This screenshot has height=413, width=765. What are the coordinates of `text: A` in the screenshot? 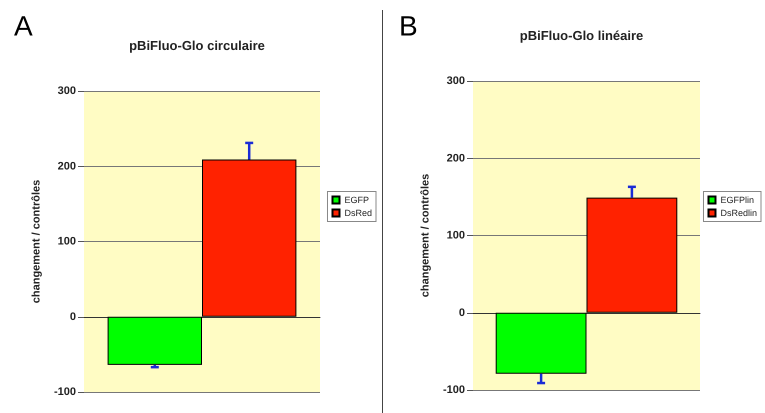 It's located at (23, 26).